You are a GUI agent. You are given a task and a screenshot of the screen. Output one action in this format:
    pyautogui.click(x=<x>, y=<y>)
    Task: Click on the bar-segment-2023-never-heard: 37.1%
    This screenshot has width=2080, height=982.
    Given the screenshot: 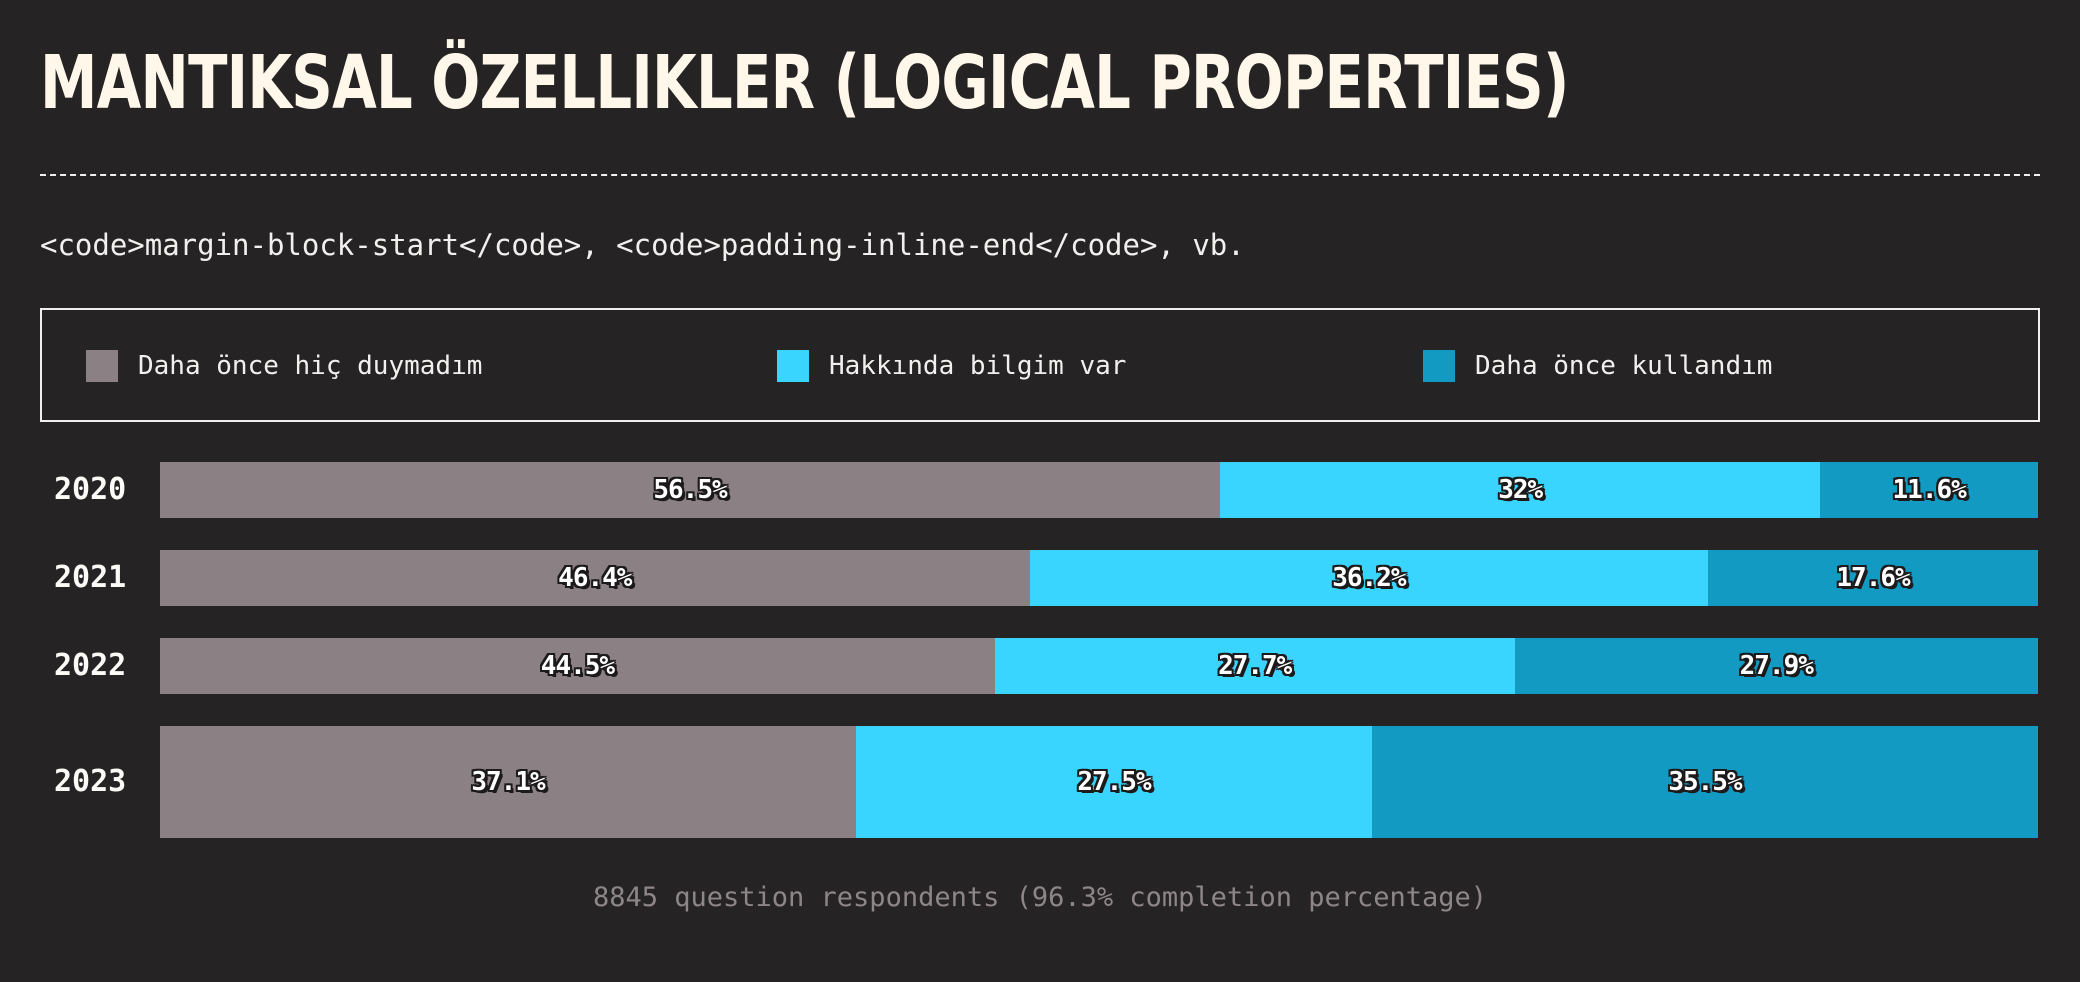 What is the action you would take?
    pyautogui.click(x=508, y=782)
    